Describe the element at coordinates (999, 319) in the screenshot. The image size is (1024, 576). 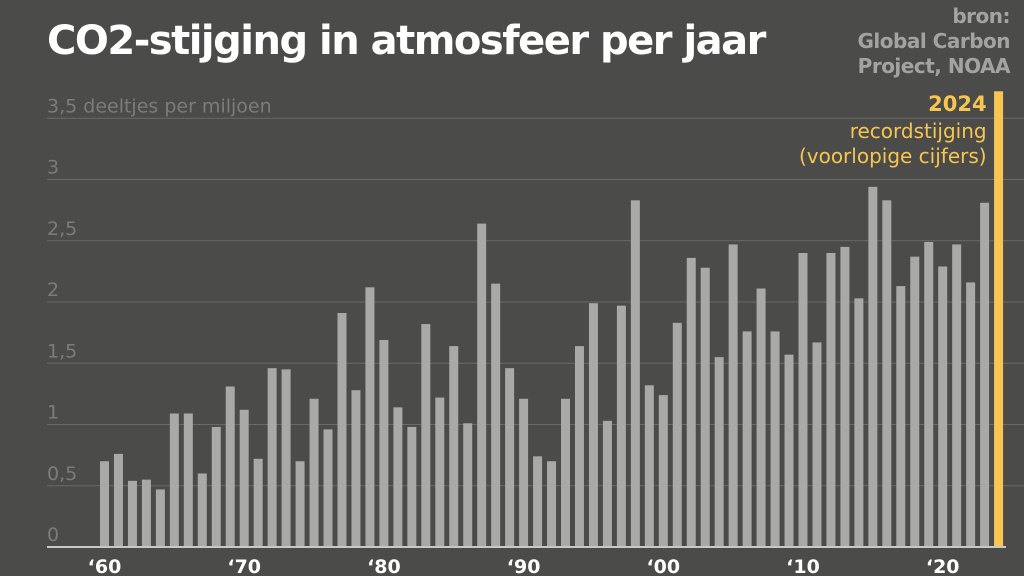
I see `bar-highlight` at that location.